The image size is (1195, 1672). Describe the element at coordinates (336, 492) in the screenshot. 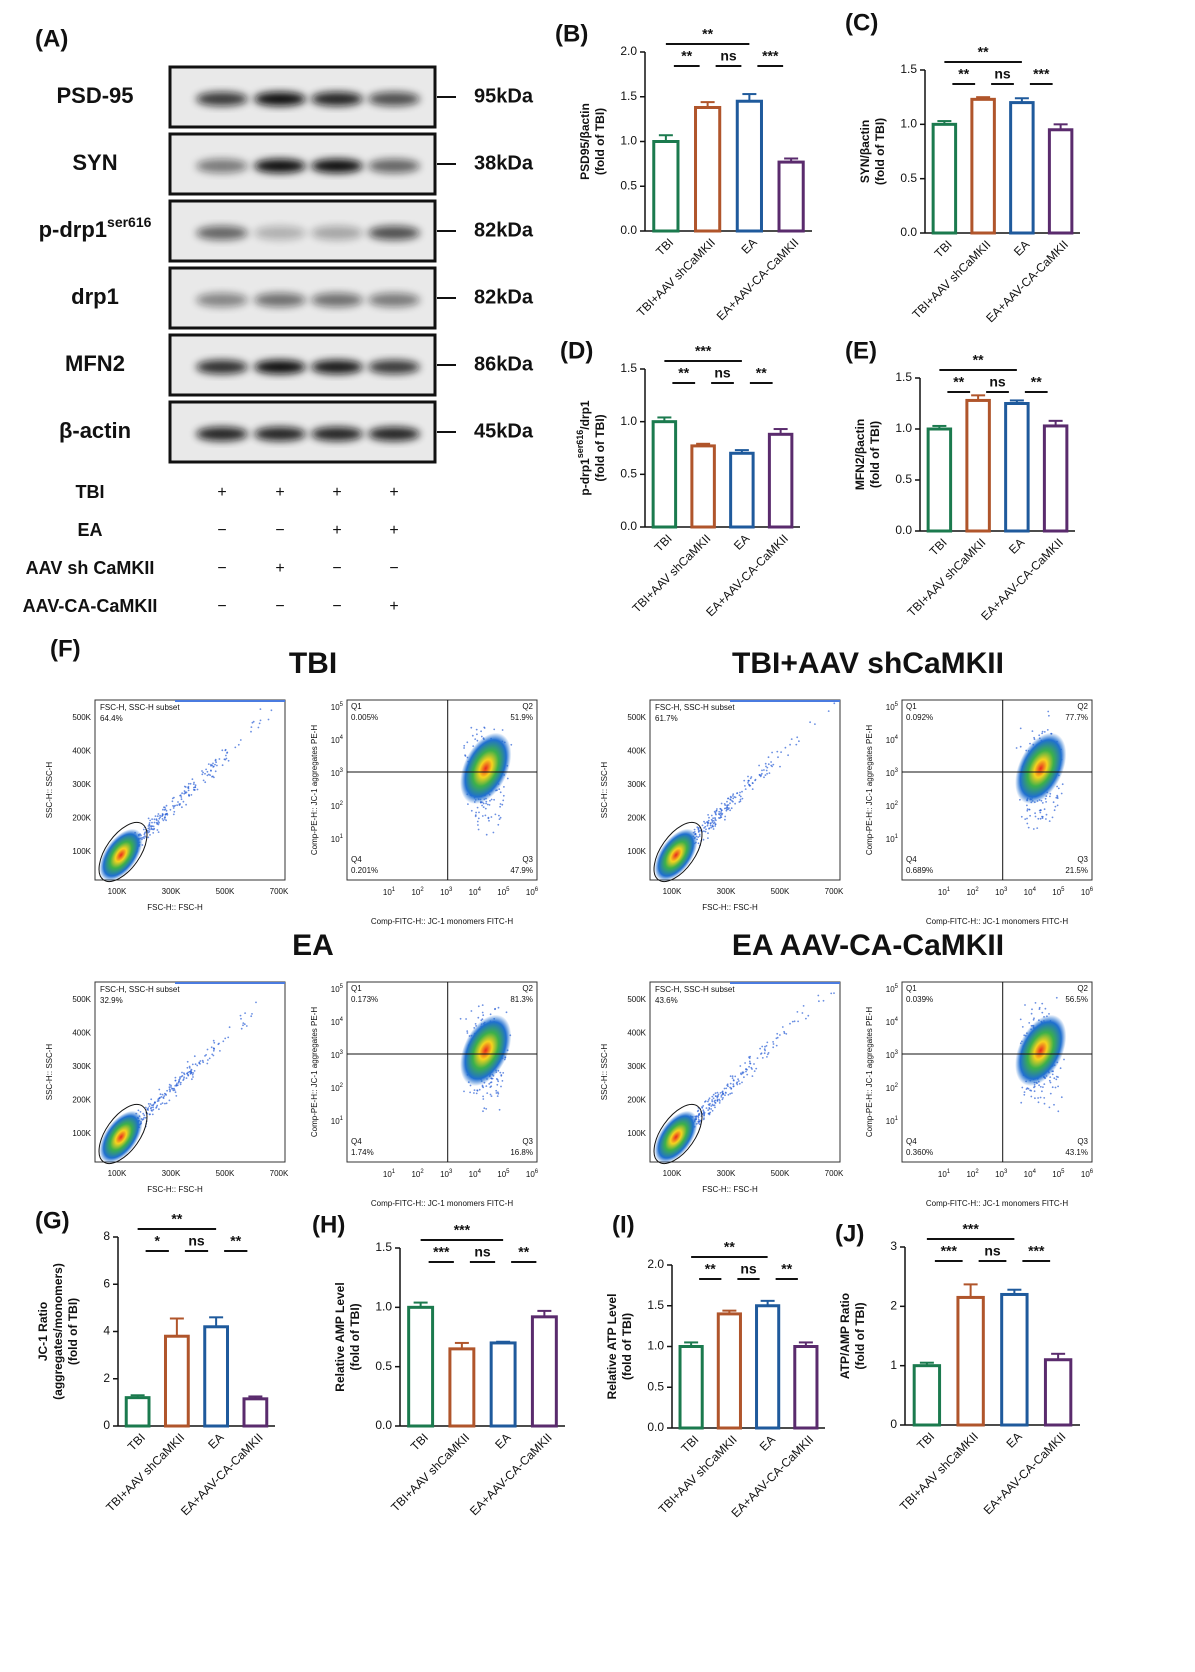

I see `condition-mark: +` at that location.